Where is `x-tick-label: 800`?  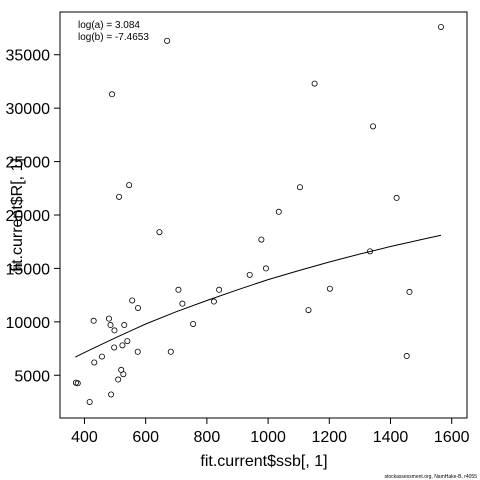 x-tick-label: 800 is located at coordinates (207, 437).